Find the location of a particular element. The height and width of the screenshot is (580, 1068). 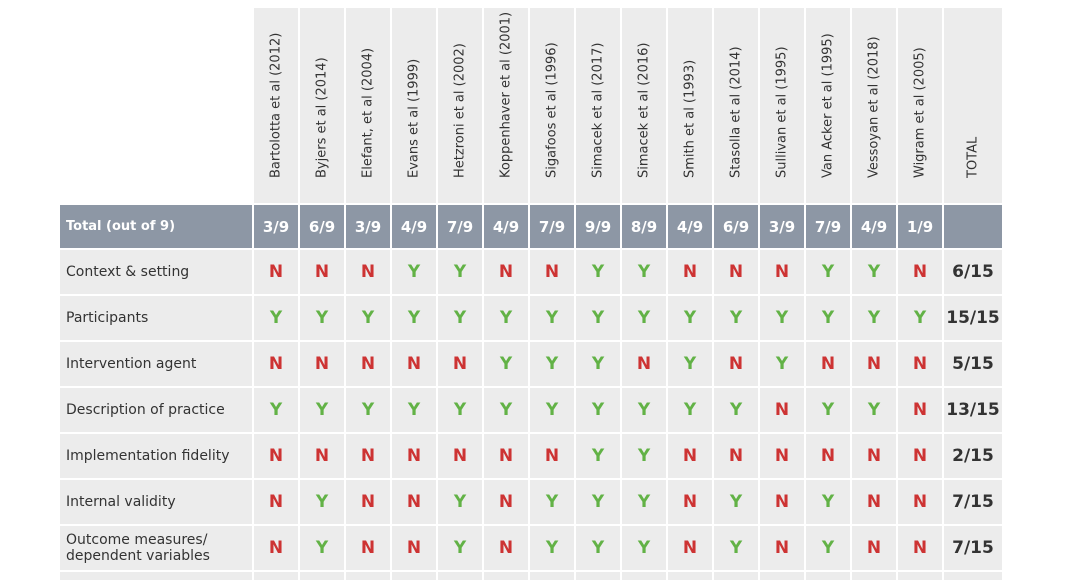

study-name: Sigafoos et al (1996) is located at coordinates (552, 110).